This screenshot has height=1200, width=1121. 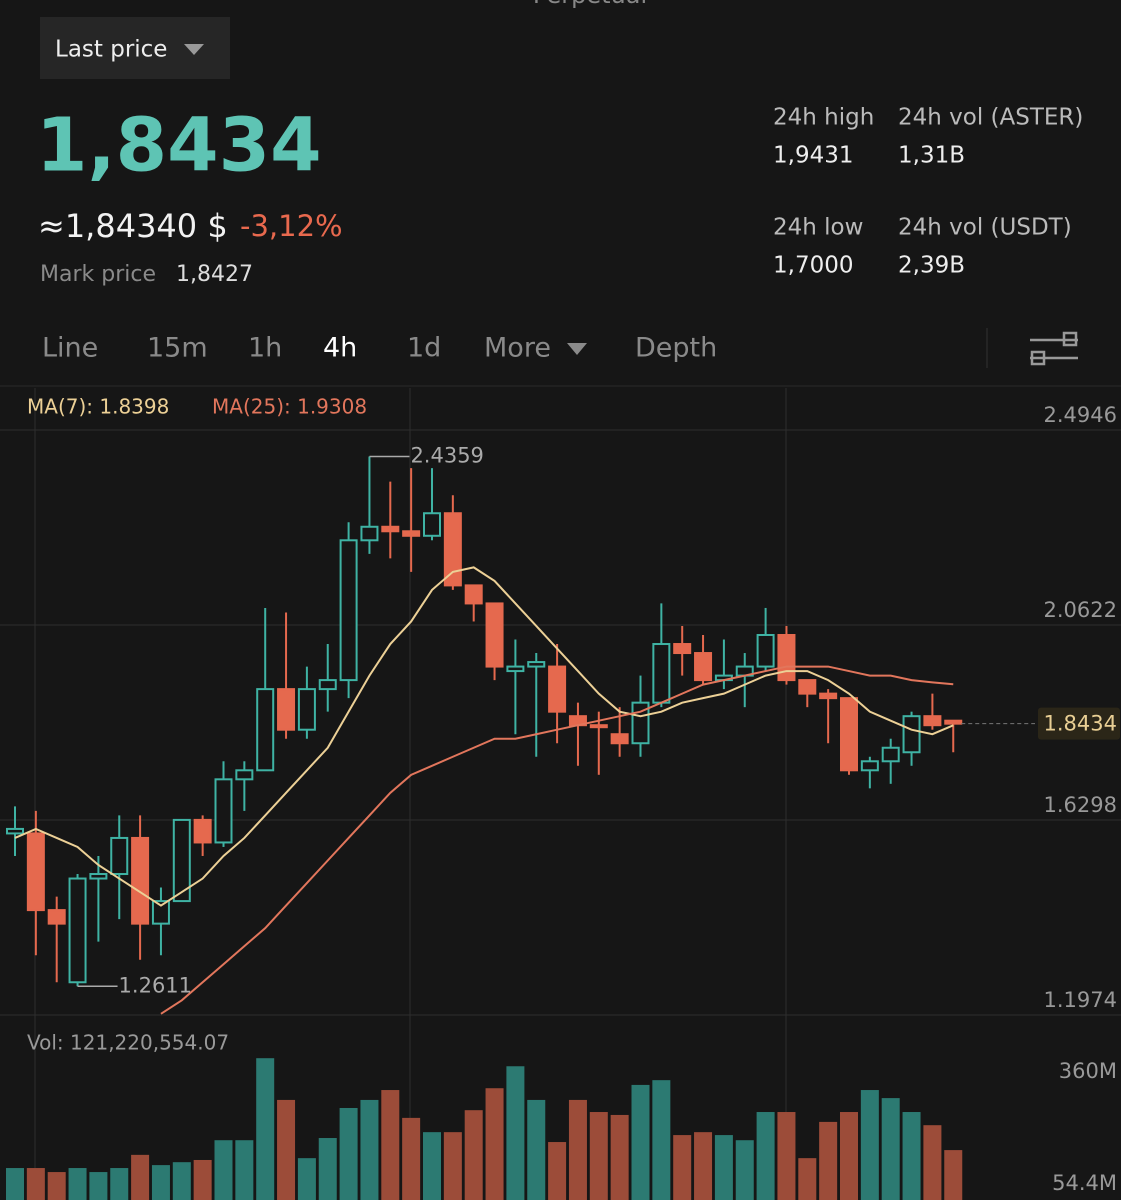 I want to click on stat-value: 1,31B, so click(x=931, y=156).